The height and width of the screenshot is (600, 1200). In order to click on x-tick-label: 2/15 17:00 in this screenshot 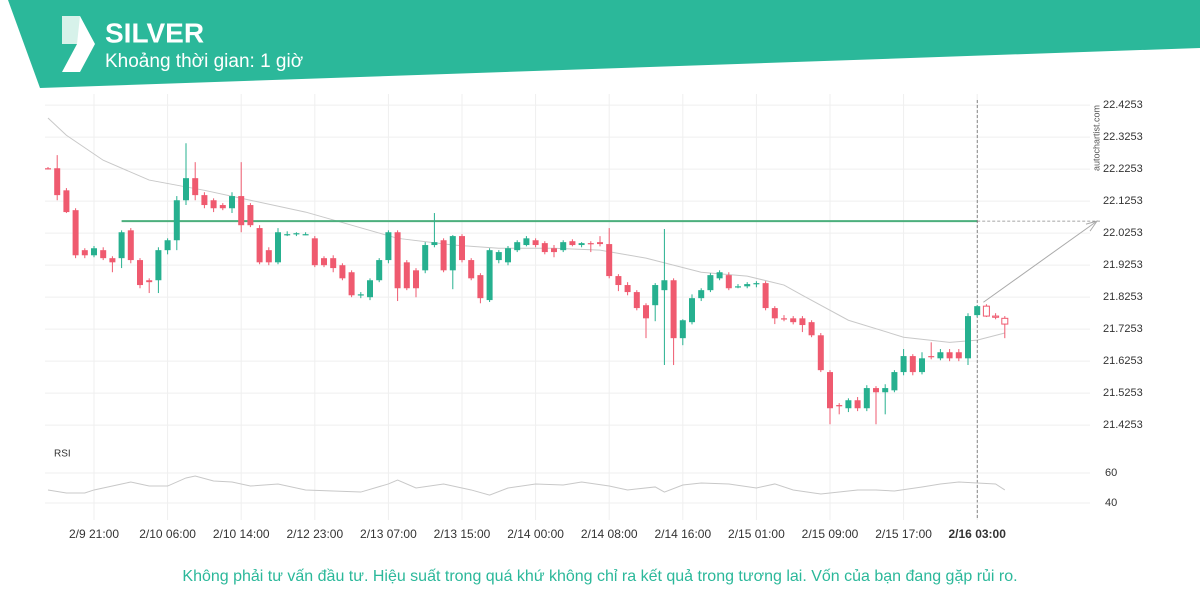, I will do `click(903, 534)`.